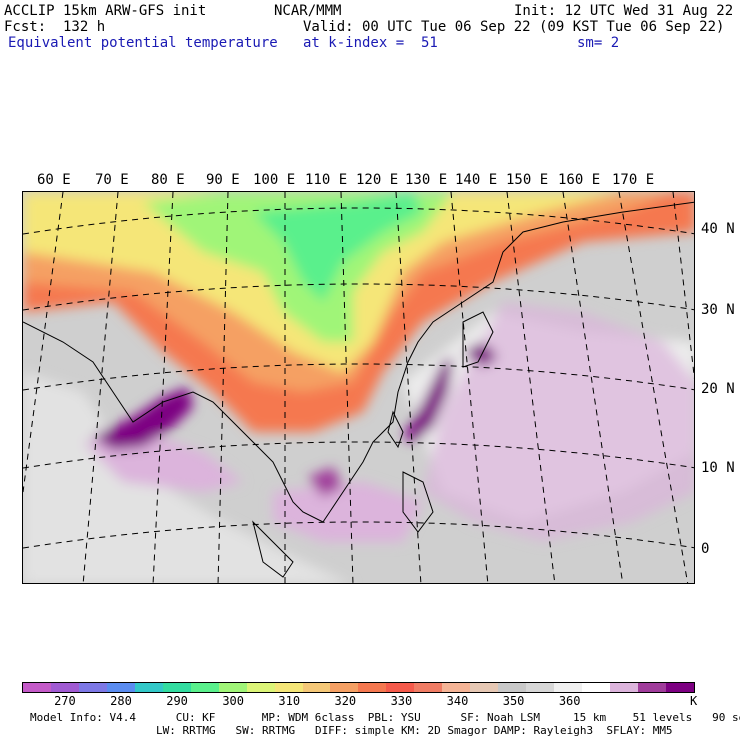 The image size is (740, 740). What do you see at coordinates (112, 180) in the screenshot?
I see `lon-label: 70 E` at bounding box center [112, 180].